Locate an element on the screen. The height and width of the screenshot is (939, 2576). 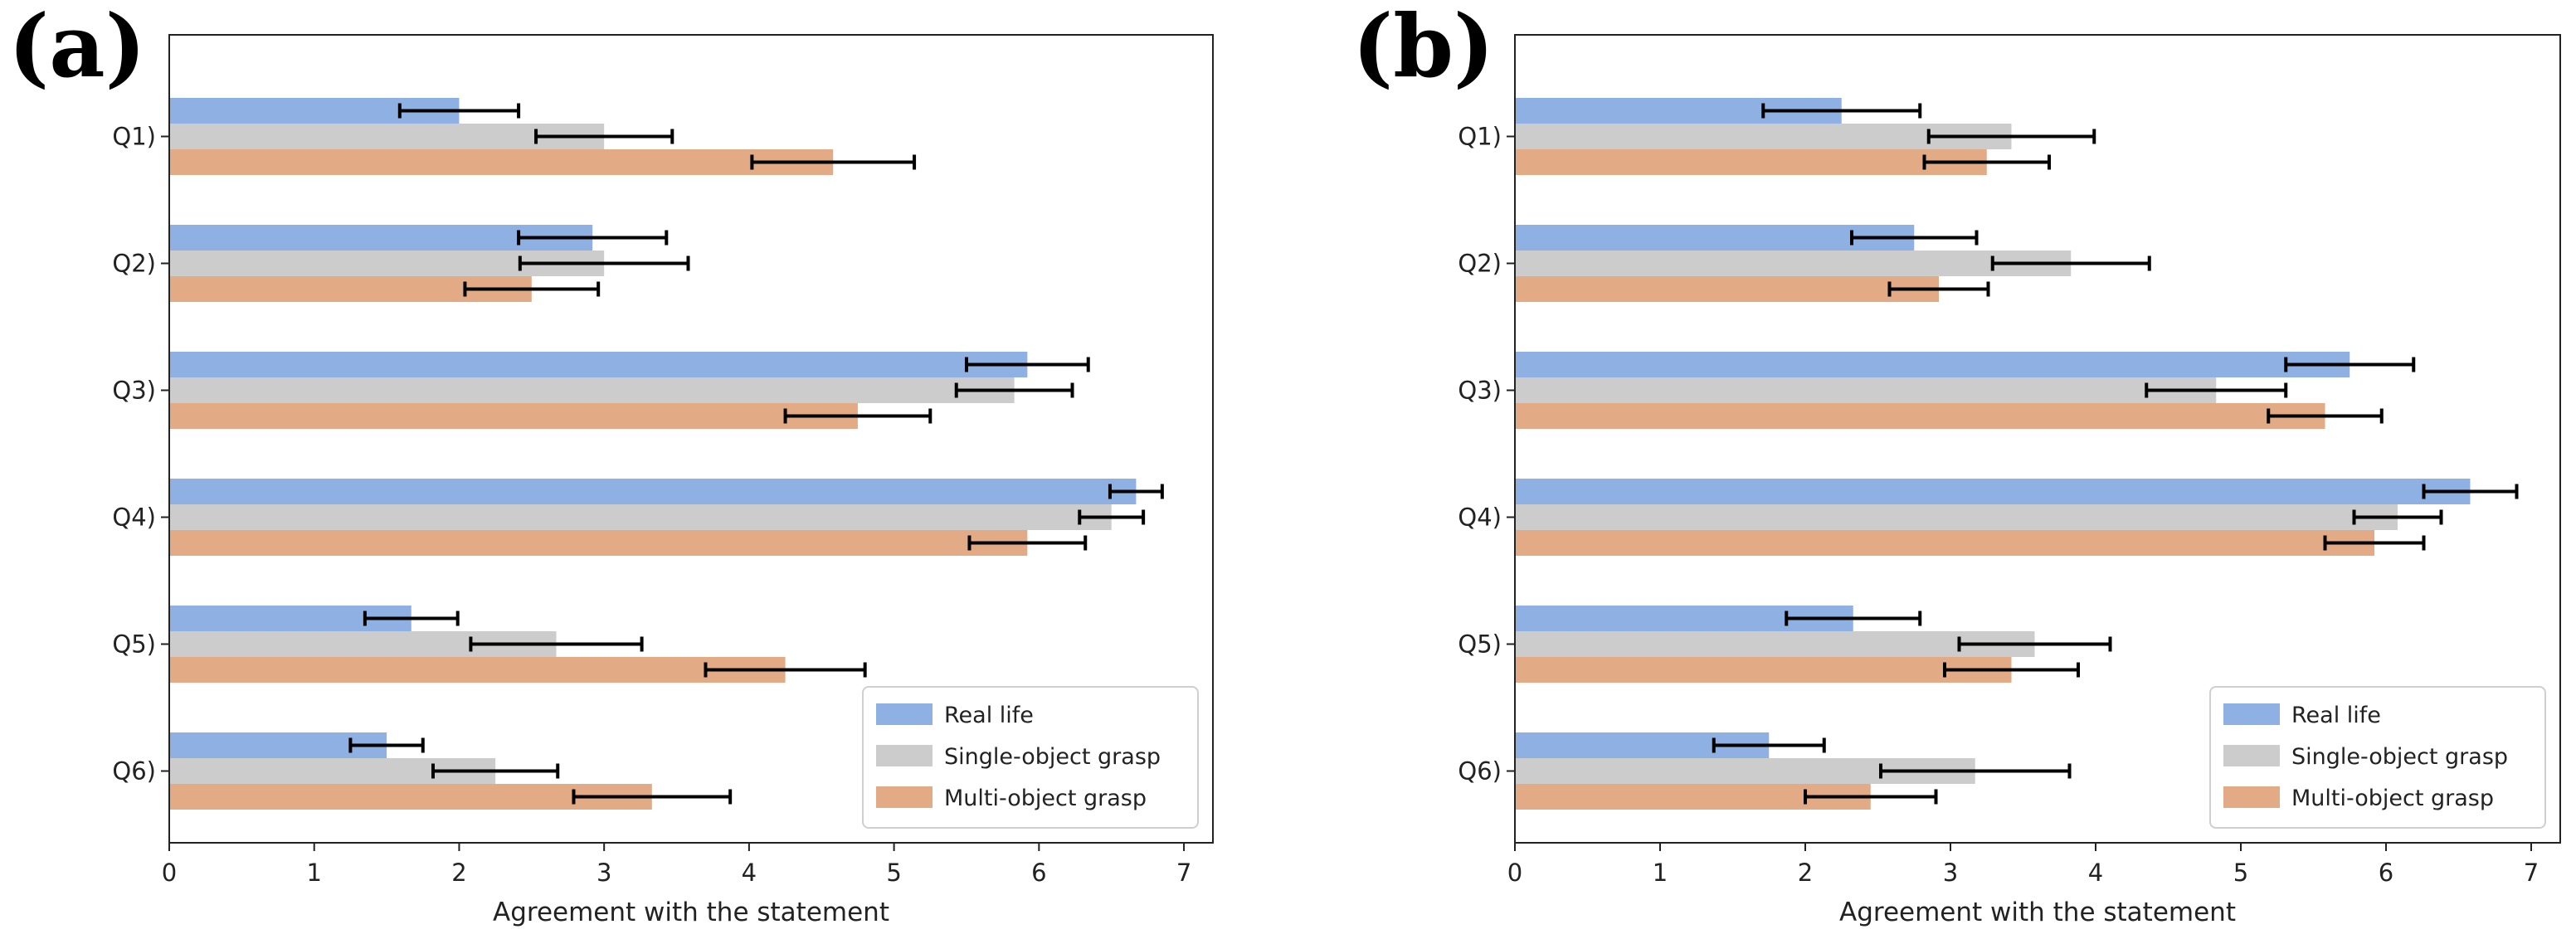
panel-label-b: (b) is located at coordinates (1423, 48).